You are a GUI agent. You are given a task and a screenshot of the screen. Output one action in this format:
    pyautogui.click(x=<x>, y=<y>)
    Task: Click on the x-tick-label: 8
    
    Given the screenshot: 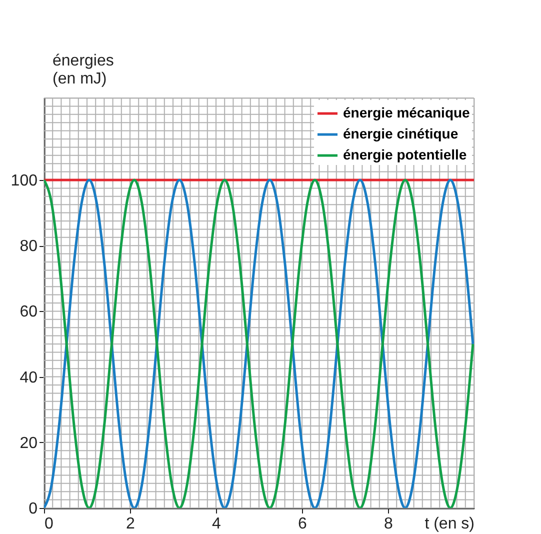 What is the action you would take?
    pyautogui.click(x=389, y=524)
    